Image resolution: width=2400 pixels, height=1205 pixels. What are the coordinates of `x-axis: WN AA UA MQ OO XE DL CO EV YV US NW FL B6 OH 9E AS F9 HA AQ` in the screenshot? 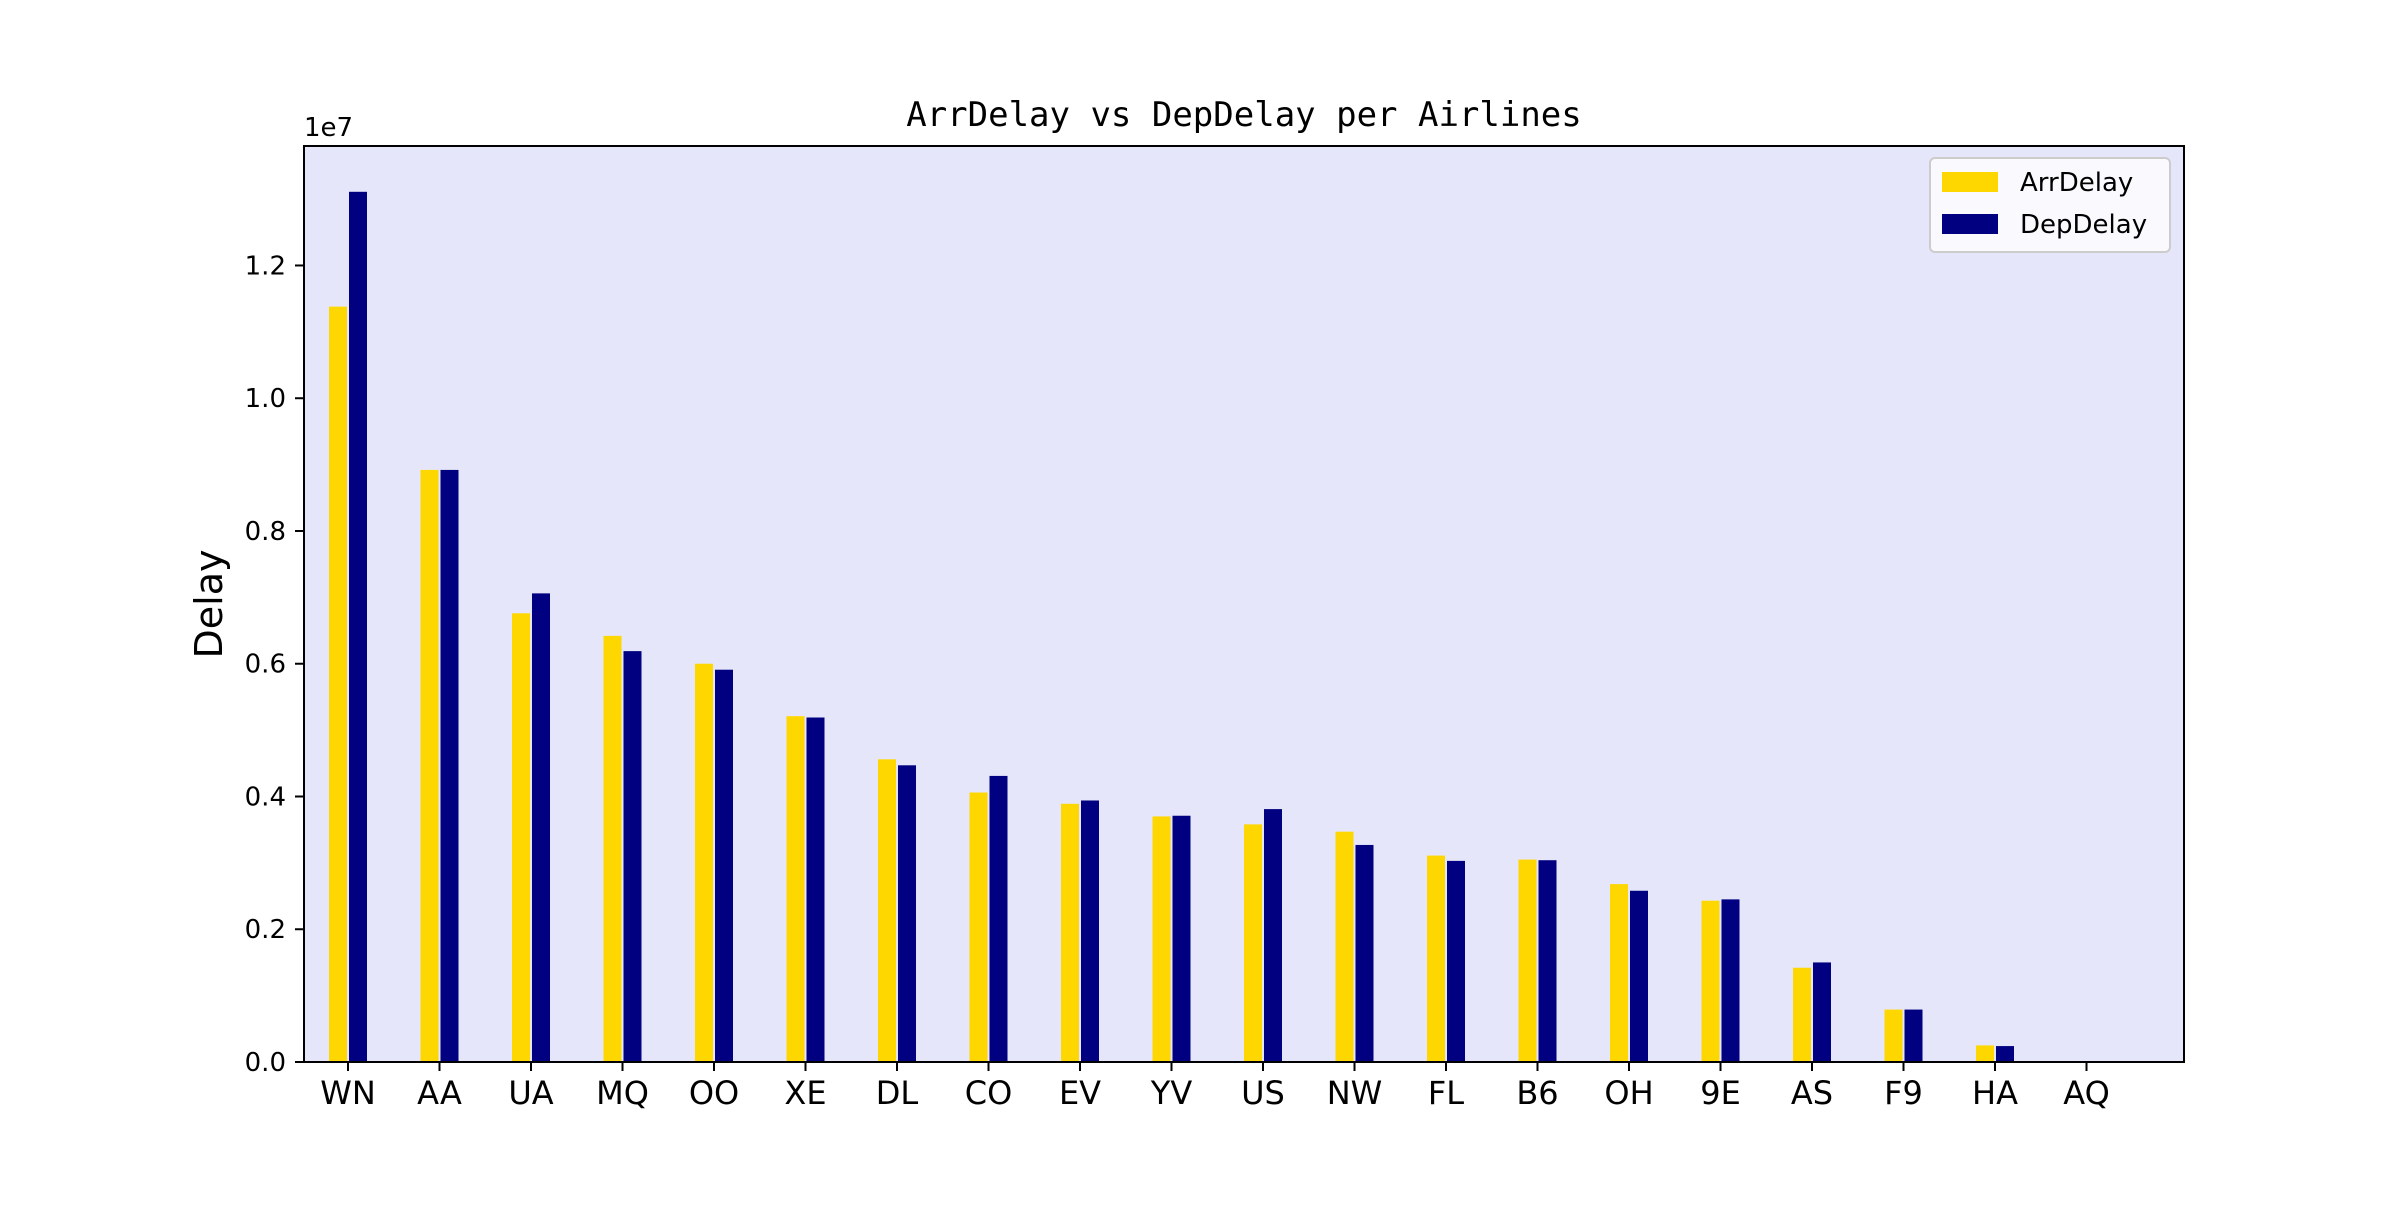 It's located at (1215, 1087).